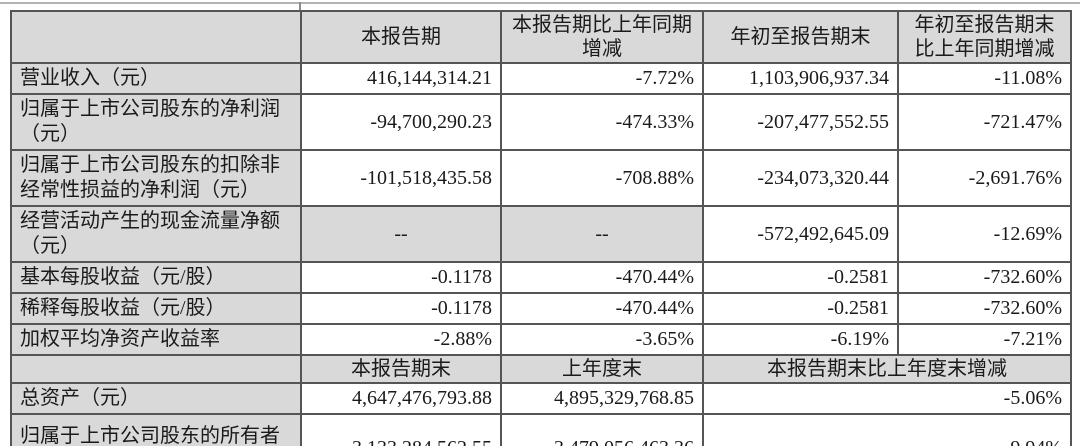  What do you see at coordinates (401, 234) in the screenshot?
I see `value-current-na: --` at bounding box center [401, 234].